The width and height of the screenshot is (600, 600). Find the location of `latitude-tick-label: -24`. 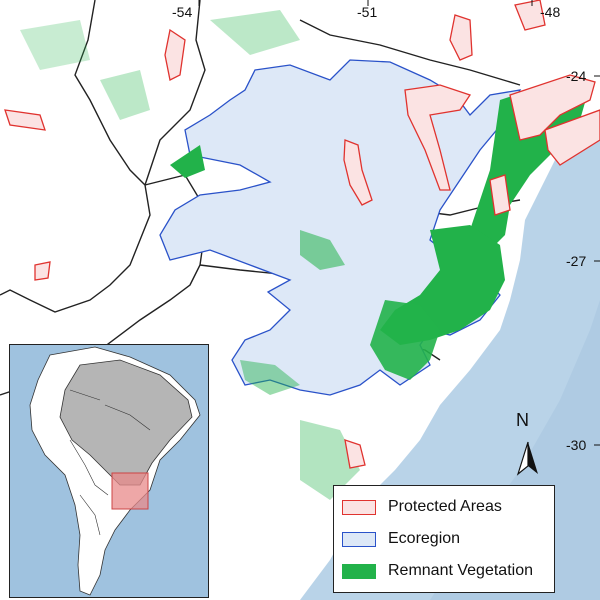

latitude-tick-label: -24 is located at coordinates (576, 76).